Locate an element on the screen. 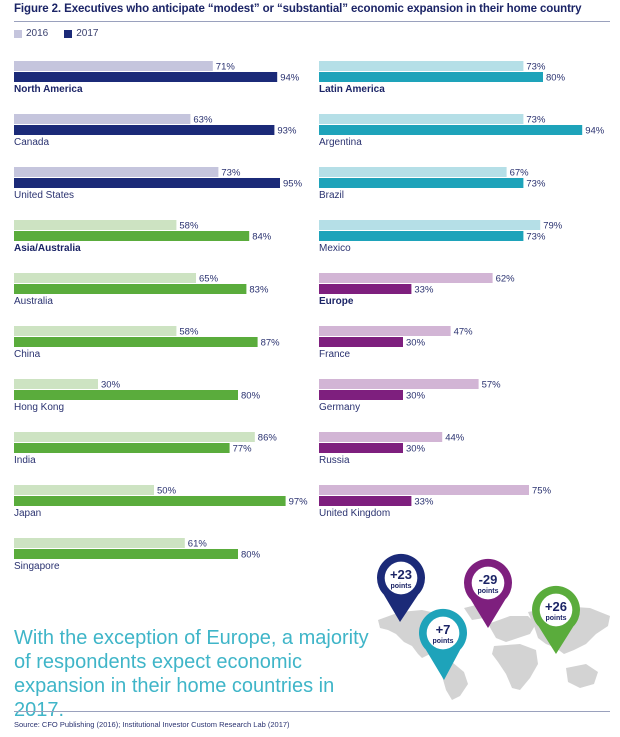 The width and height of the screenshot is (620, 737). bar-2016-united-states is located at coordinates (116, 172).